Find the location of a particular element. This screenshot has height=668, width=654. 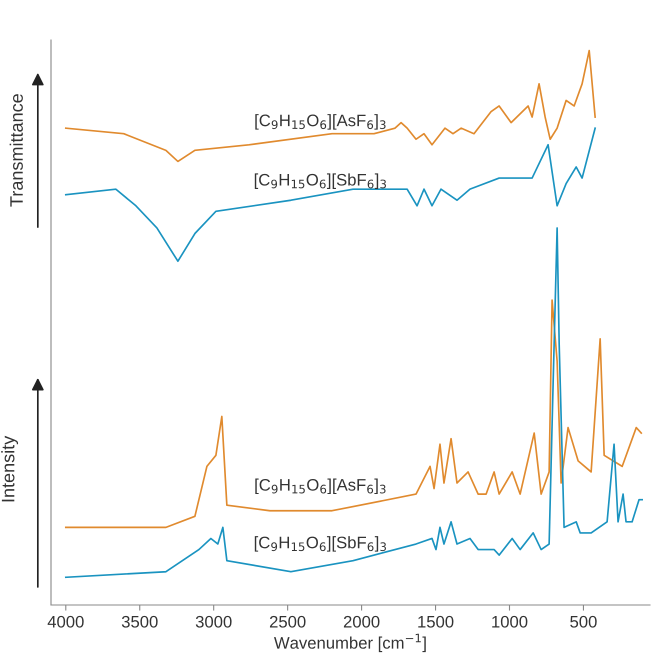

x-tick-label: 500 is located at coordinates (583, 622).